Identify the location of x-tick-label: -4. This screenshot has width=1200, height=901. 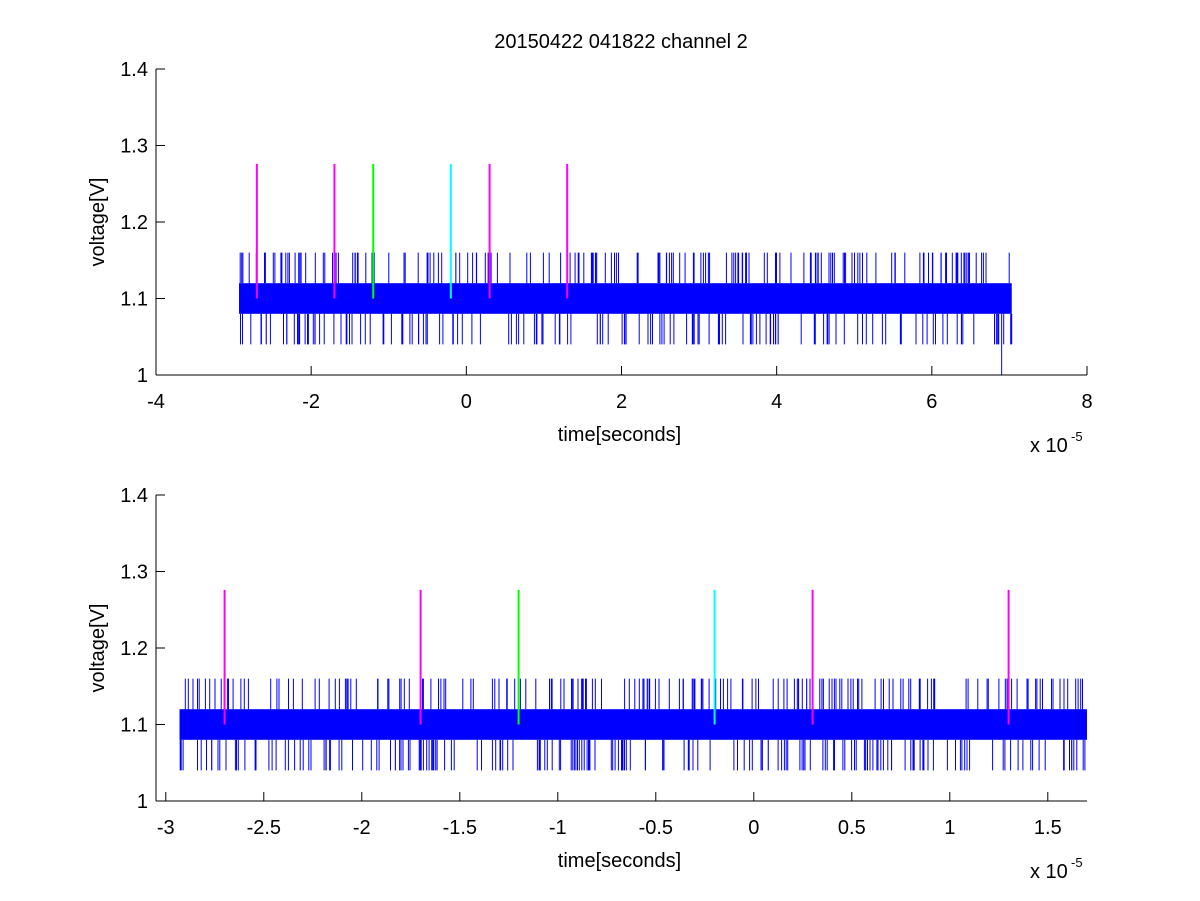
(156, 402).